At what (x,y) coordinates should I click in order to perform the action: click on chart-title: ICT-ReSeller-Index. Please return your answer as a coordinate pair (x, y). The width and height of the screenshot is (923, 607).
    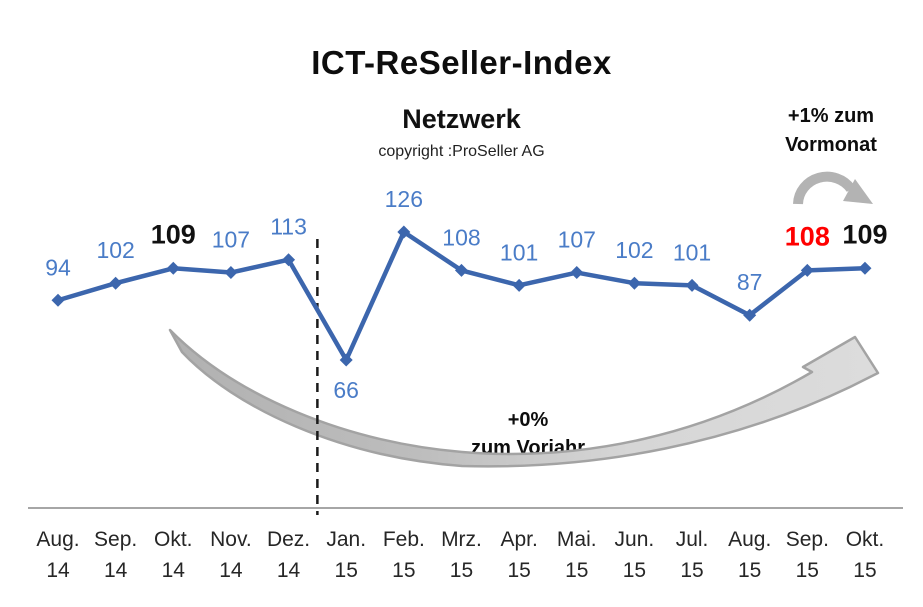
    Looking at the image, I should click on (461, 62).